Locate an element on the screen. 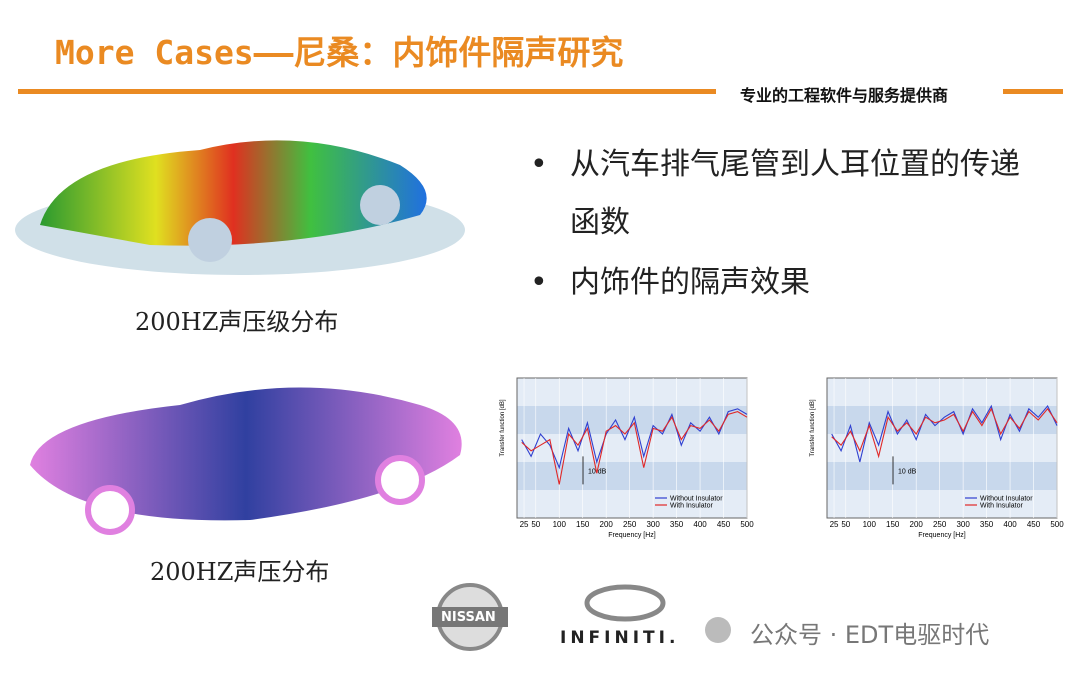 The image size is (1080, 675). bullet: • 内饰件的隔声效果 is located at coordinates (785, 283).